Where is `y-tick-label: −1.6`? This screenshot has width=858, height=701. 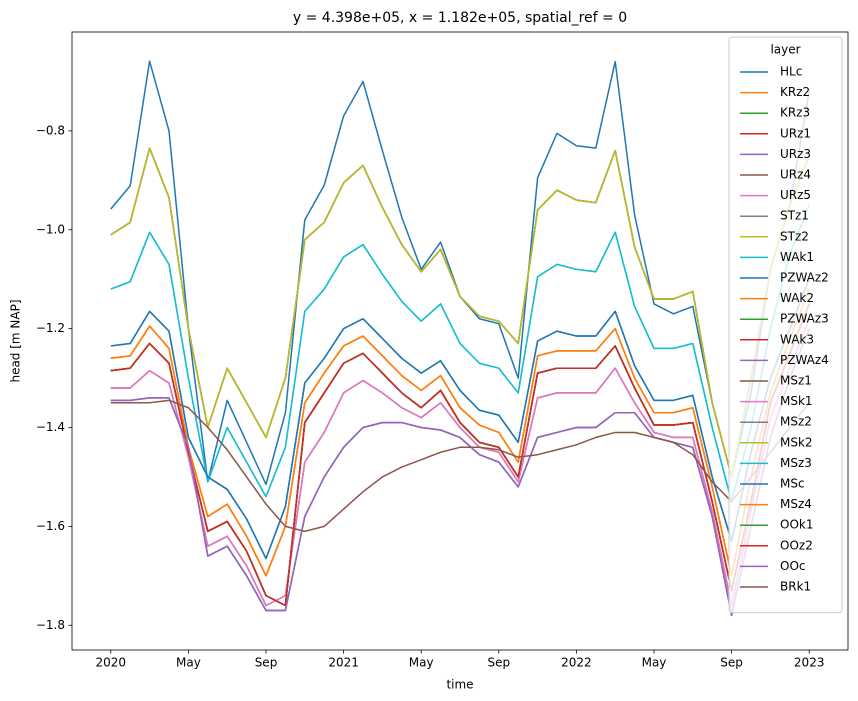
y-tick-label: −1.6 is located at coordinates (50, 526).